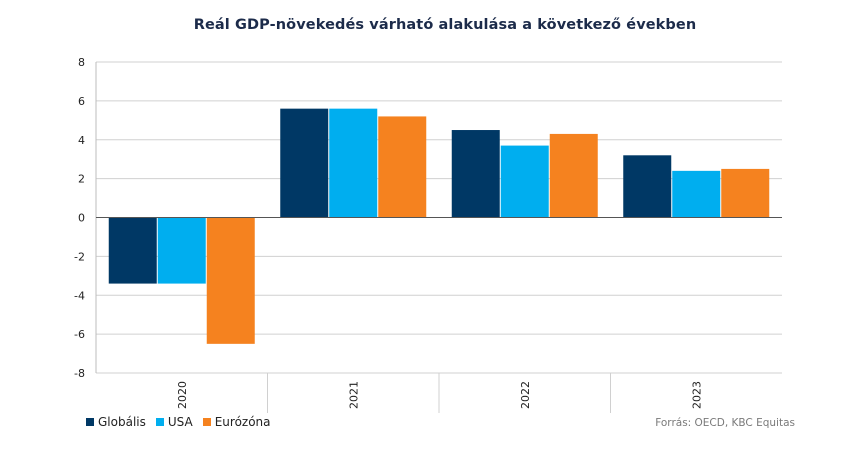 The width and height of the screenshot is (850, 457). I want to click on y-tick-label: -8, so click(79, 373).